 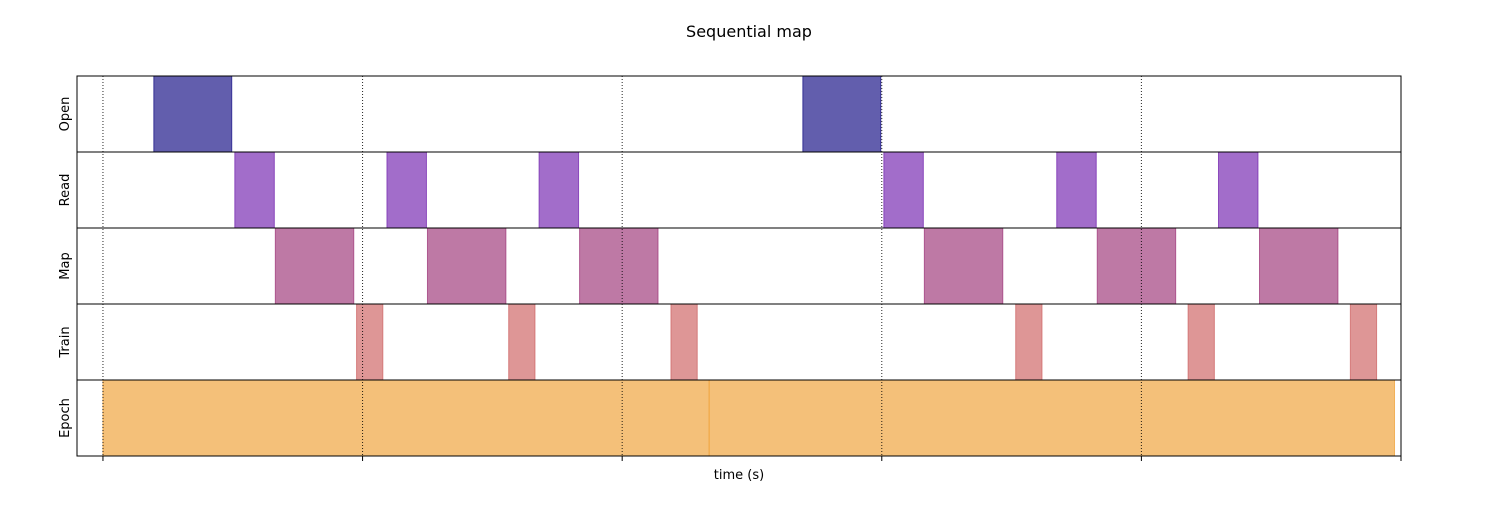 What do you see at coordinates (65, 190) in the screenshot?
I see `row-label-read: Read` at bounding box center [65, 190].